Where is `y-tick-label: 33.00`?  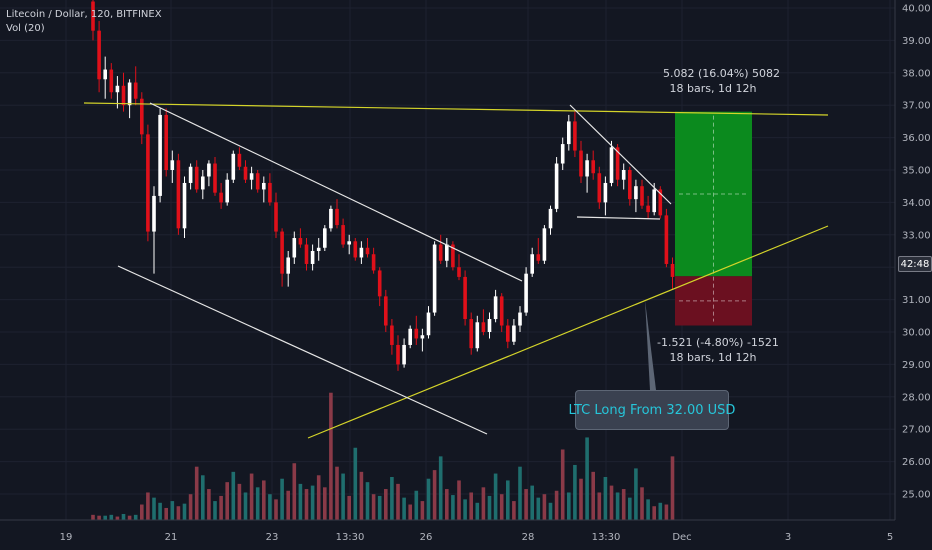
y-tick-label: 33.00 is located at coordinates (916, 235).